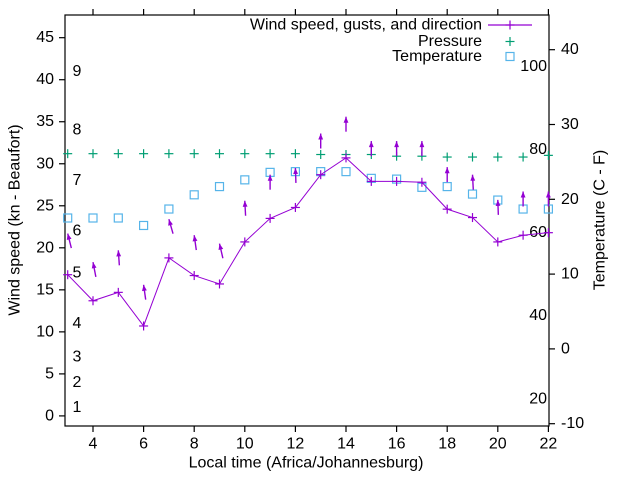  What do you see at coordinates (245, 444) in the screenshot?
I see `x-tick-label: 10` at bounding box center [245, 444].